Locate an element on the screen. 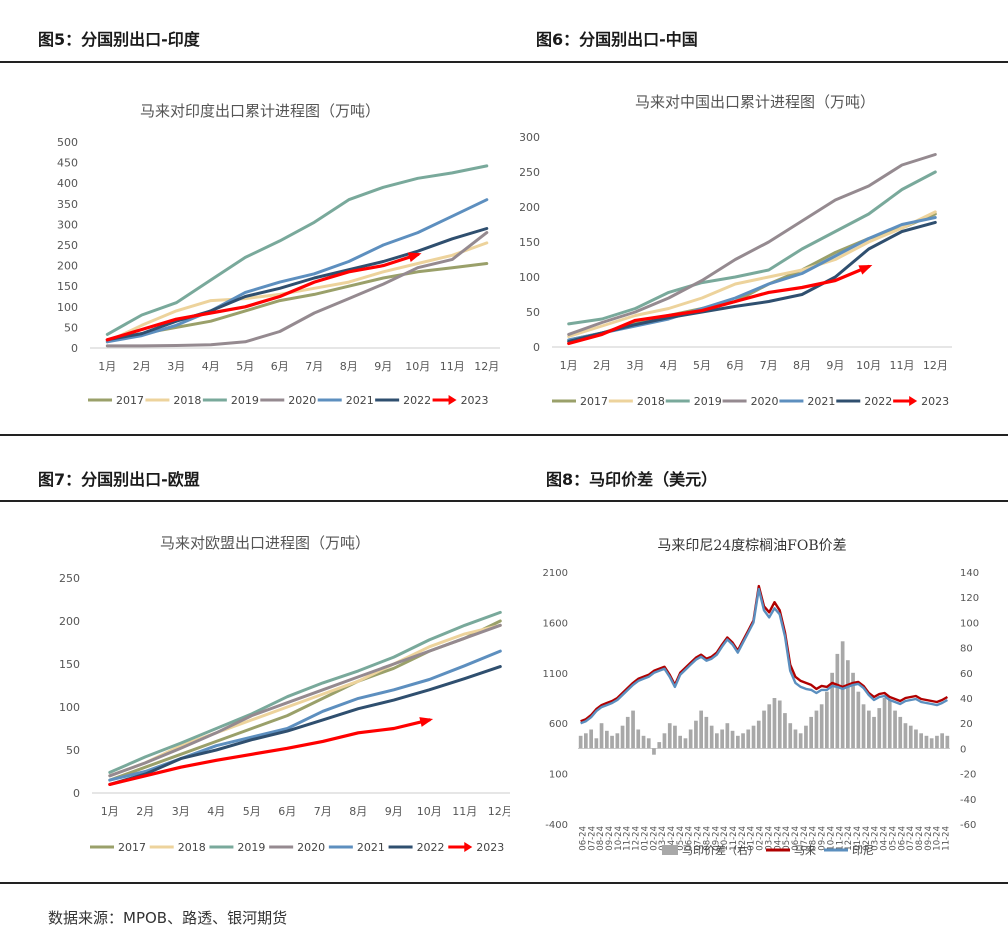 The image size is (1008, 940). legend-label-2019: 2019 is located at coordinates (708, 401).